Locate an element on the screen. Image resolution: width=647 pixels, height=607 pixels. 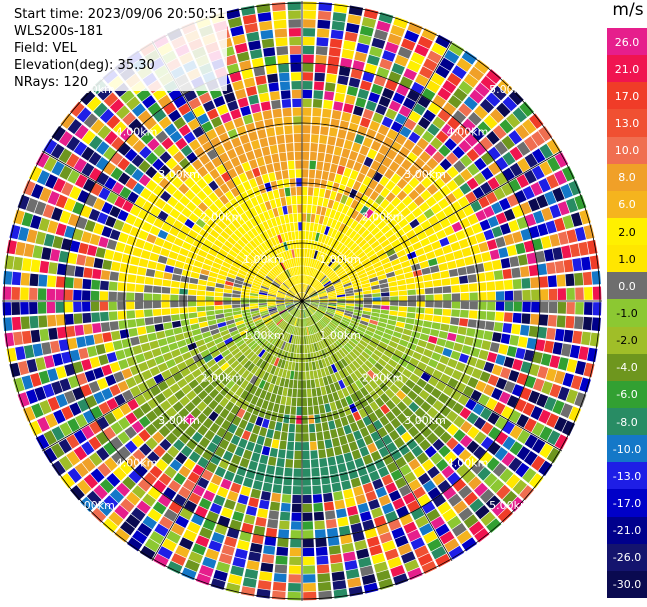
colorbar-tick-label: 26.0 is located at coordinates (627, 42).